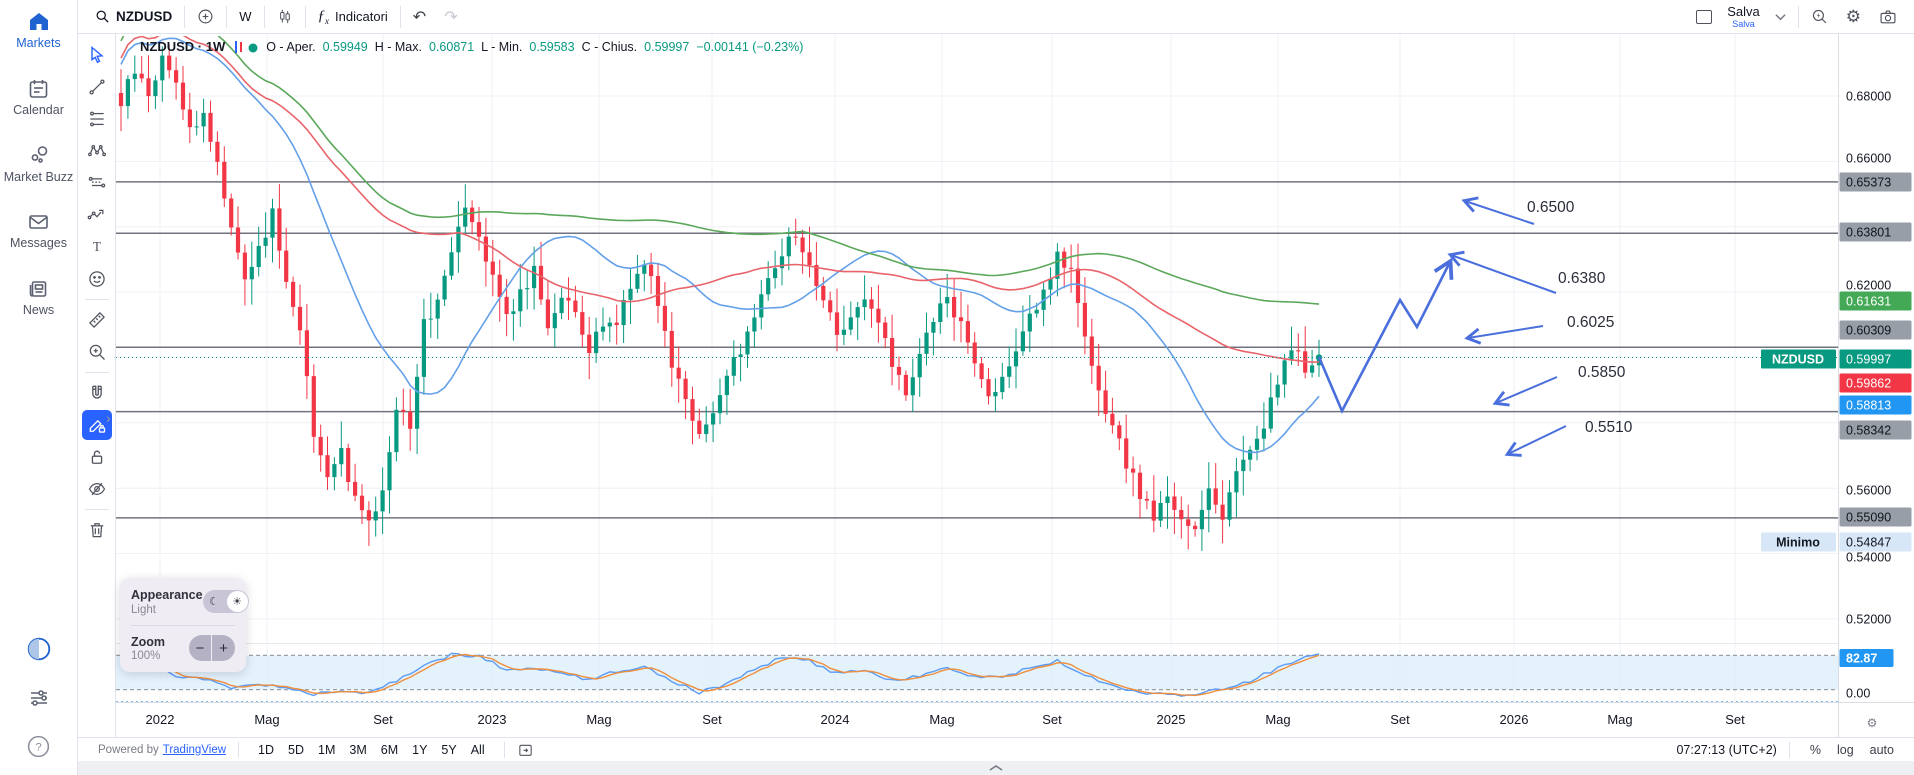 The height and width of the screenshot is (775, 1914). What do you see at coordinates (39, 164) in the screenshot?
I see `sidebar-item-market-buzz: Market Buzz` at bounding box center [39, 164].